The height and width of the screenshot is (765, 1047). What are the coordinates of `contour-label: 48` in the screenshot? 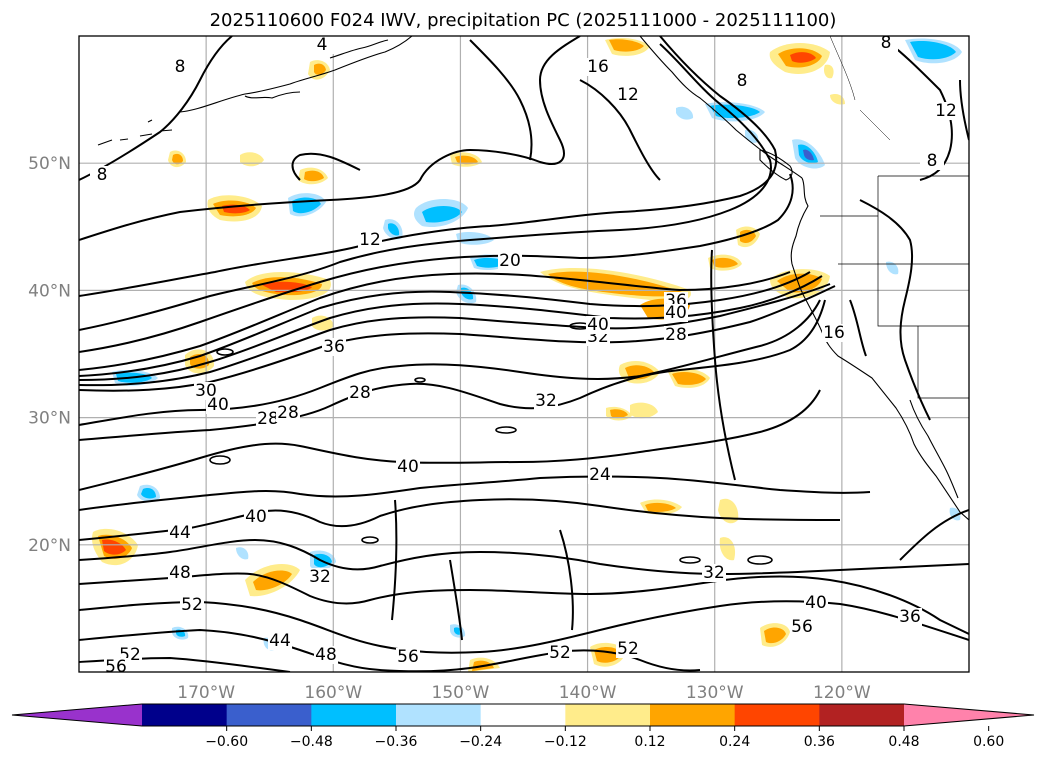 It's located at (326, 655).